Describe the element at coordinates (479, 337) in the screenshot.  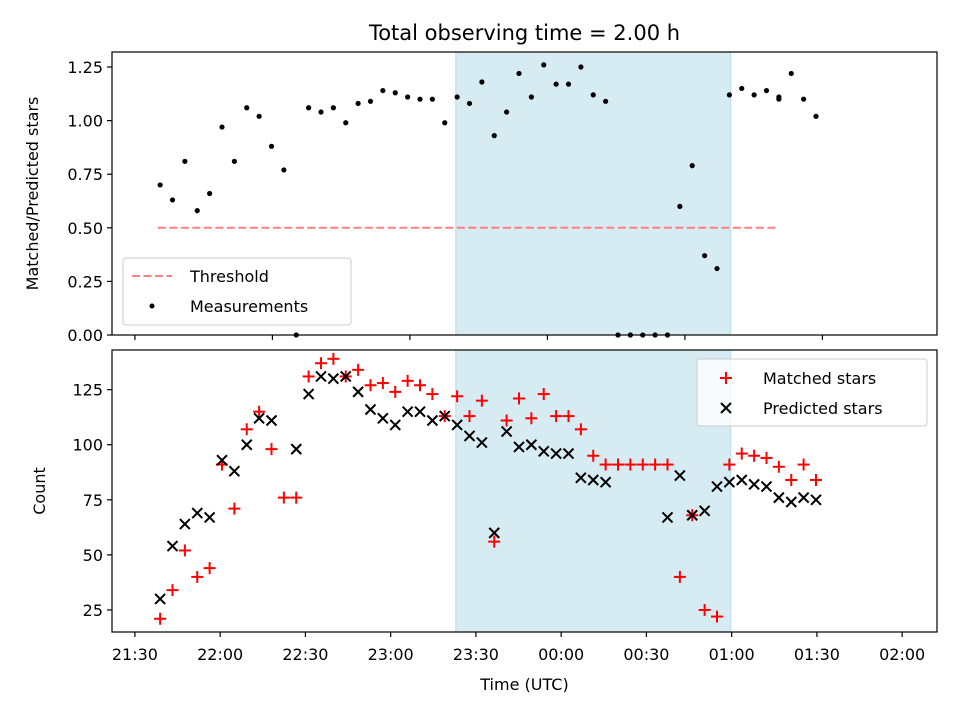
I see `top-x-axis-ticks` at that location.